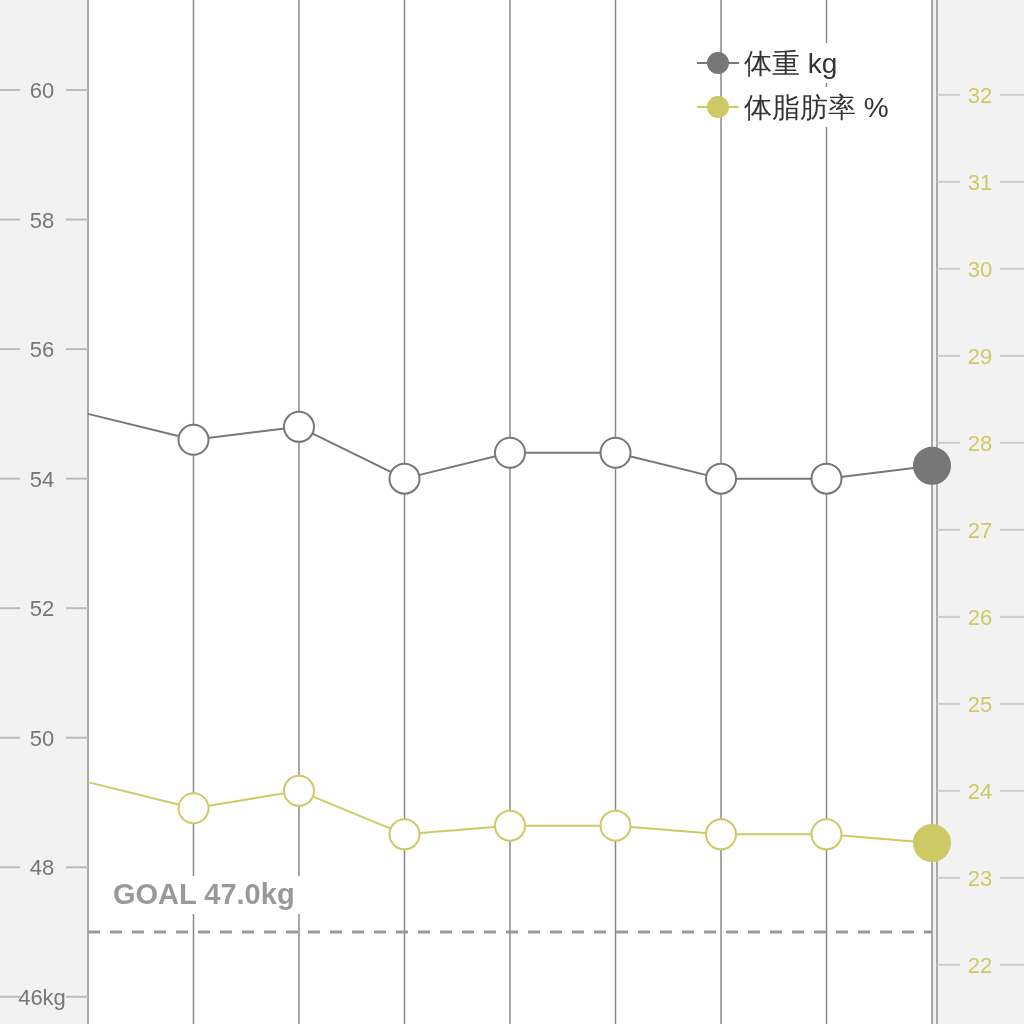 This screenshot has height=1024, width=1024. What do you see at coordinates (980, 617) in the screenshot?
I see `y2-tick-label: 26` at bounding box center [980, 617].